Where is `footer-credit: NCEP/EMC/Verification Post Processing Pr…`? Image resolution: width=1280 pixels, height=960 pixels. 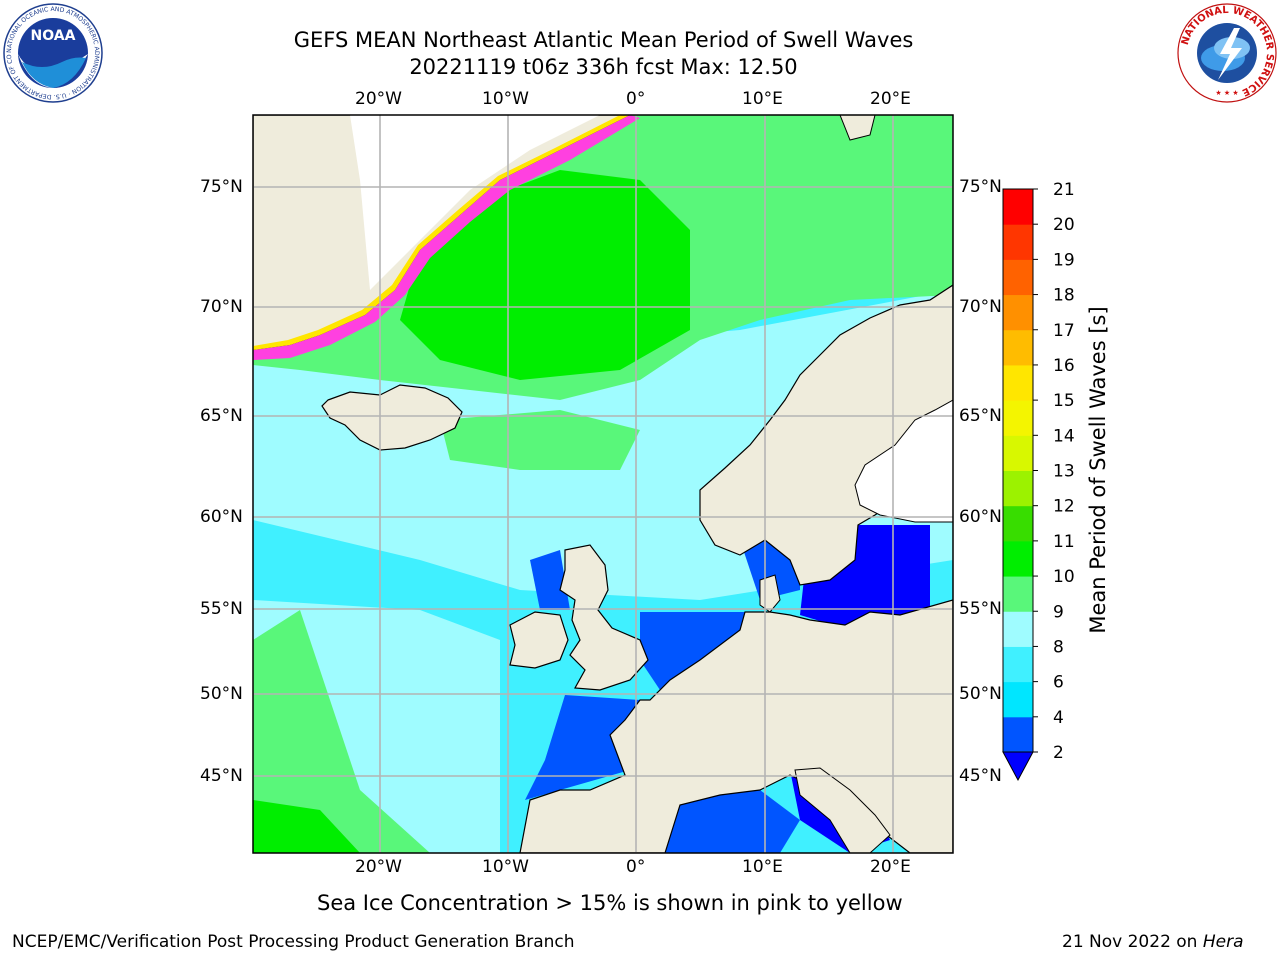 footer-credit: NCEP/EMC/Verification Post Processing Pr… is located at coordinates (293, 942).